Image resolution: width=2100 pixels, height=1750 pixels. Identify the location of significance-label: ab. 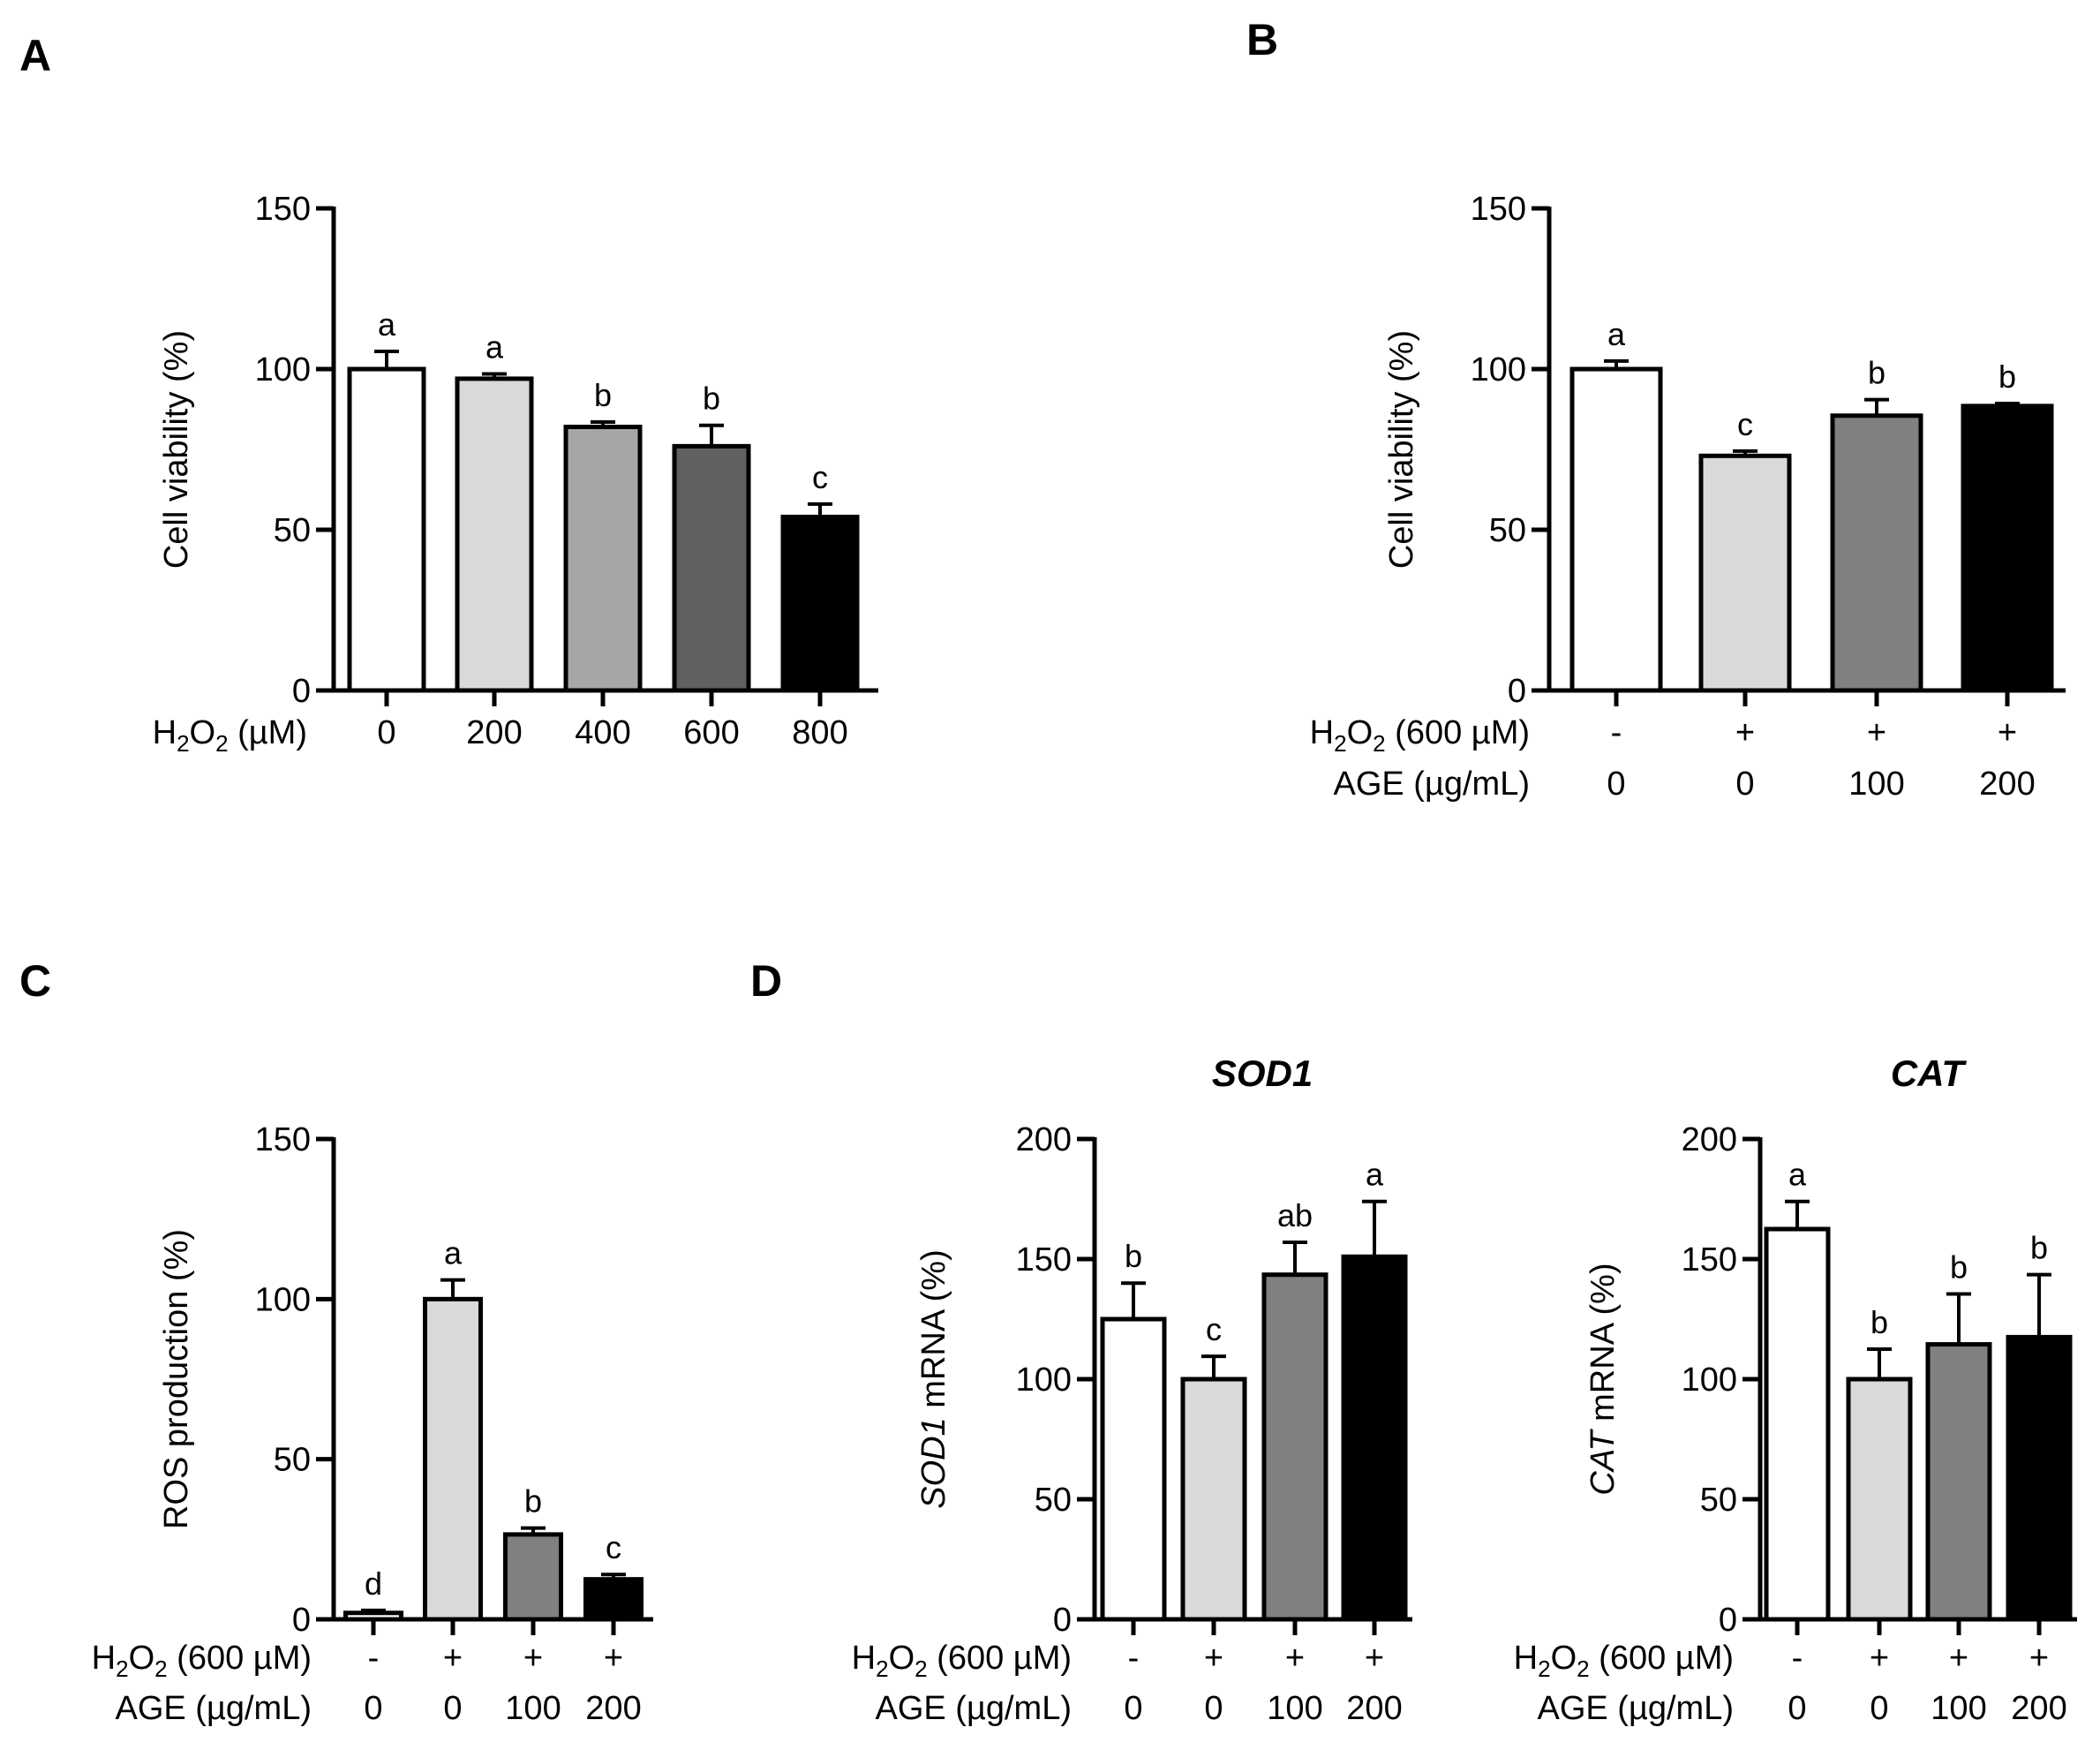
(1295, 1215).